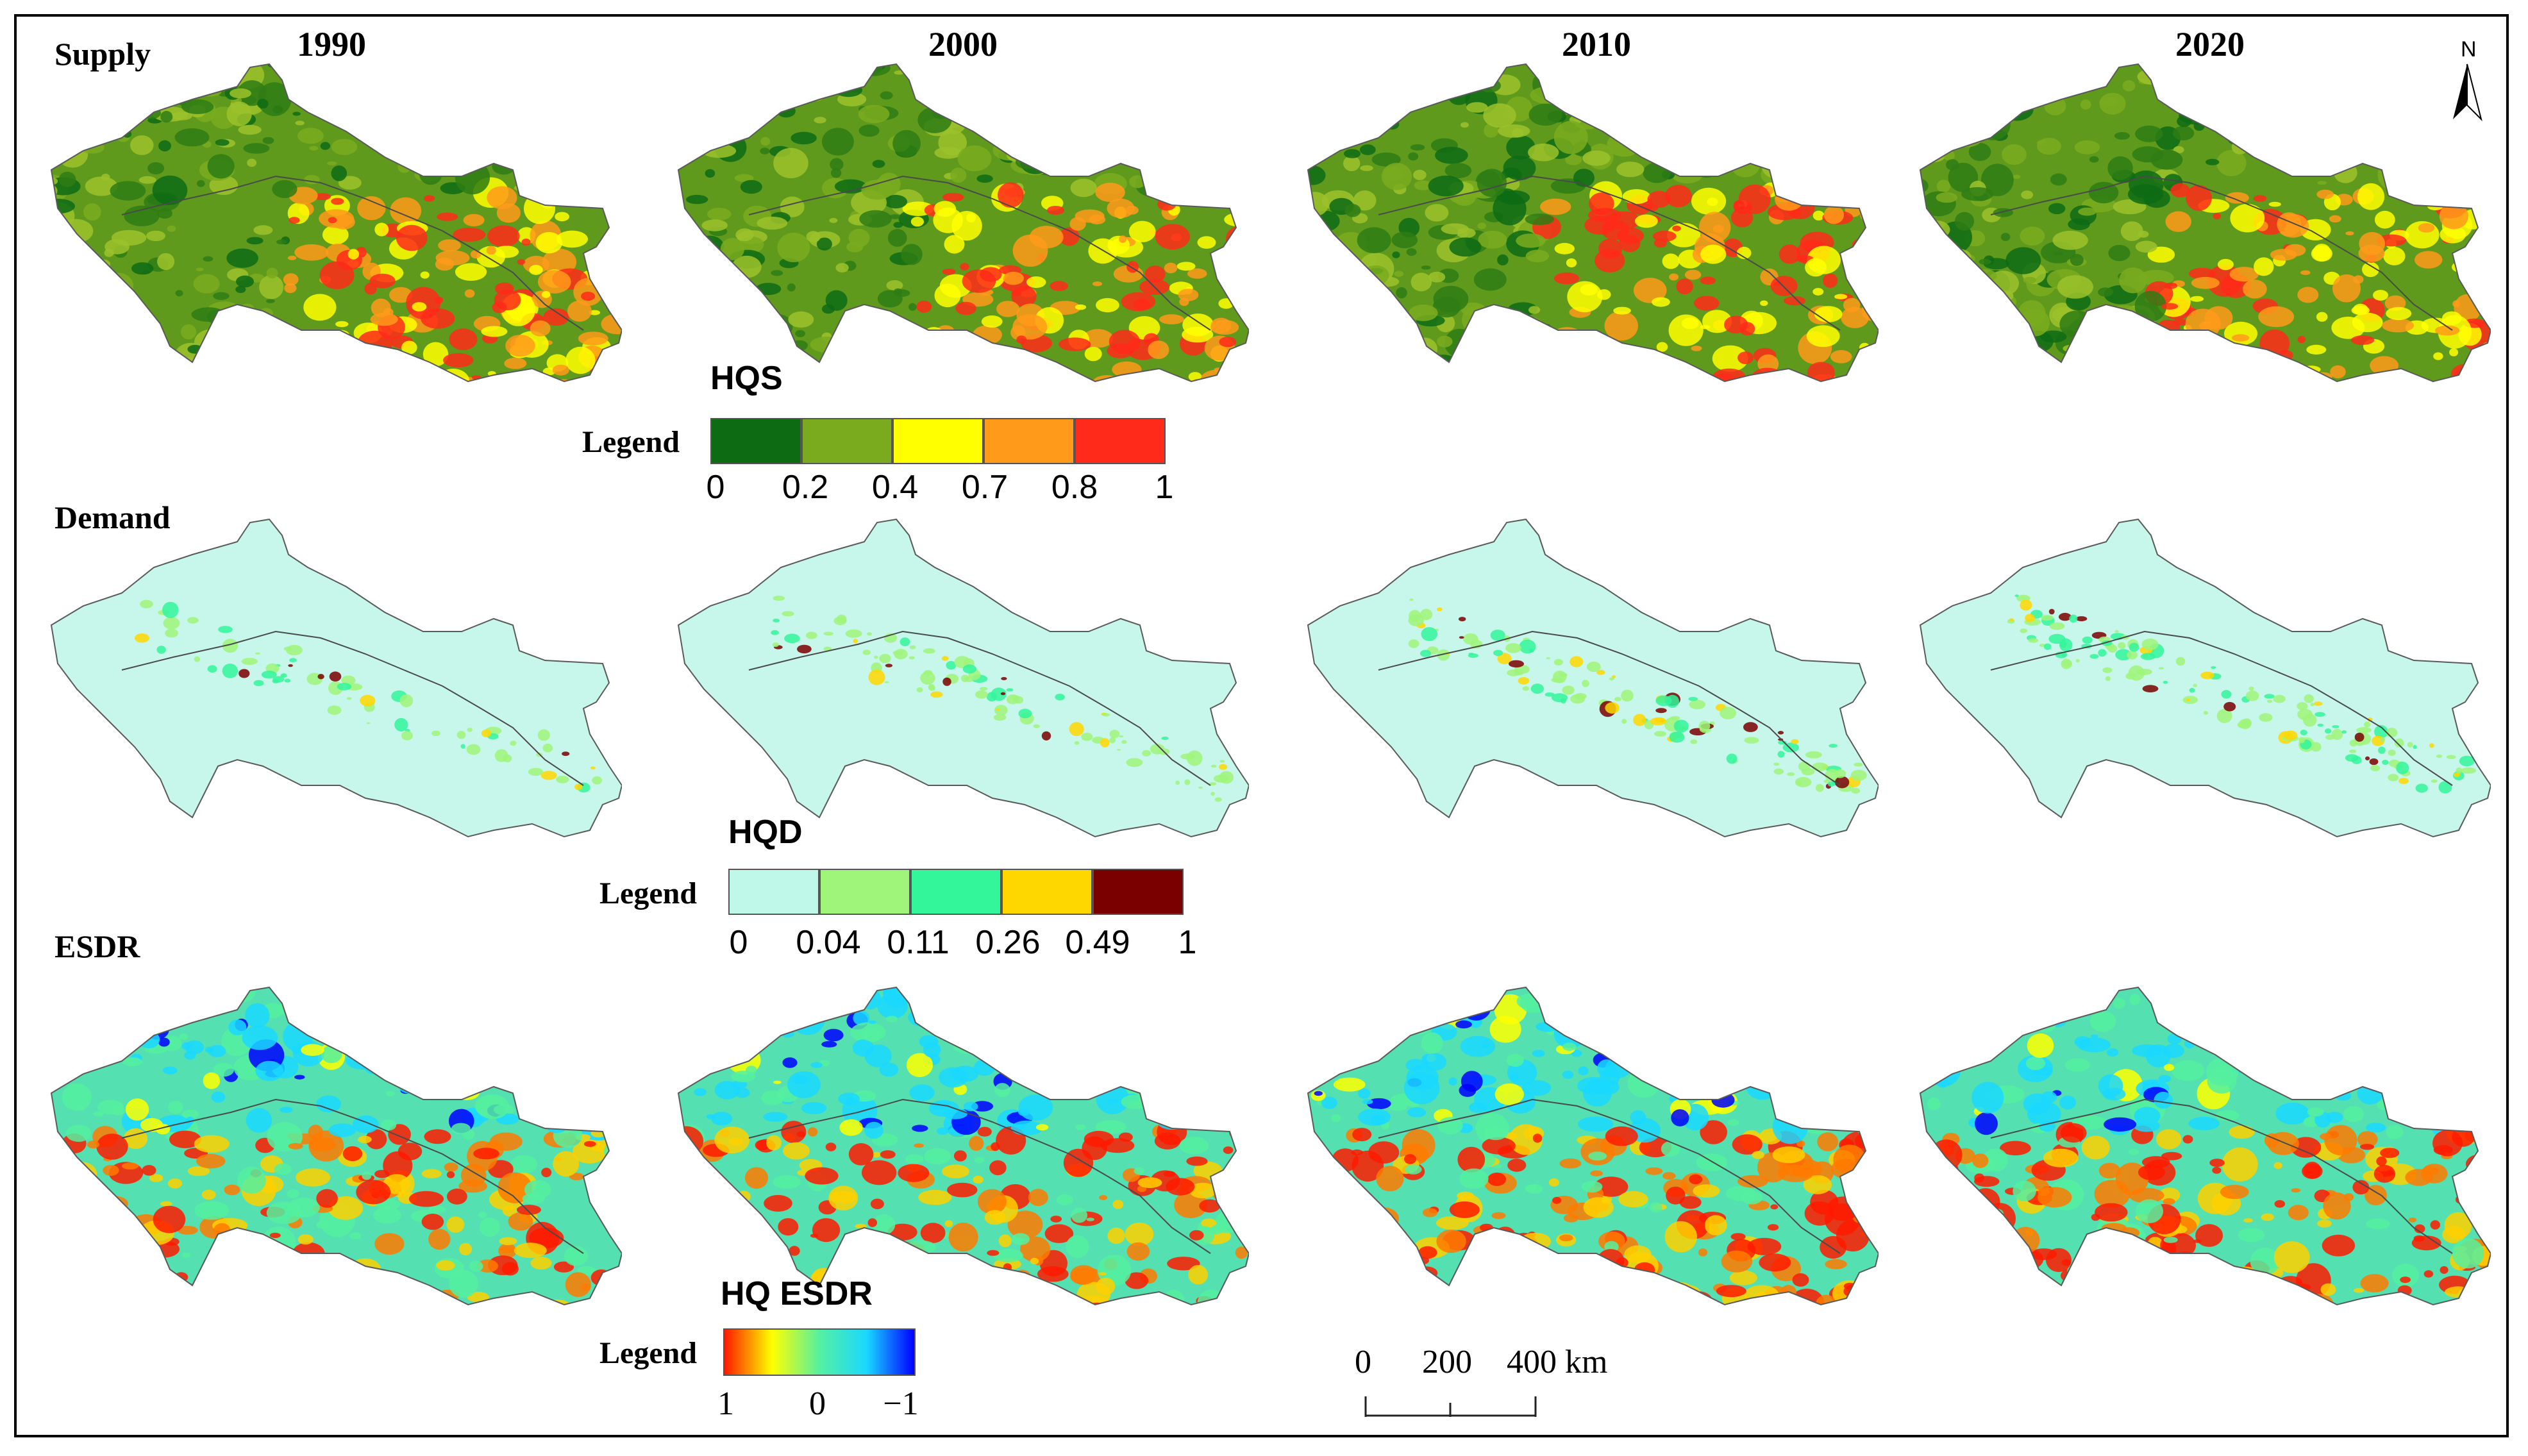 This screenshot has width=2528, height=1456. I want to click on north-arrow-icon, so click(2467, 92).